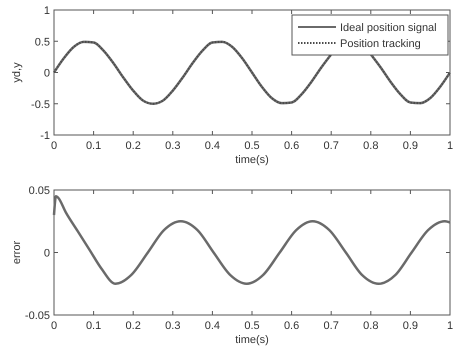  Describe the element at coordinates (17, 72) in the screenshot. I see `y-axis-title: yd,y` at that location.